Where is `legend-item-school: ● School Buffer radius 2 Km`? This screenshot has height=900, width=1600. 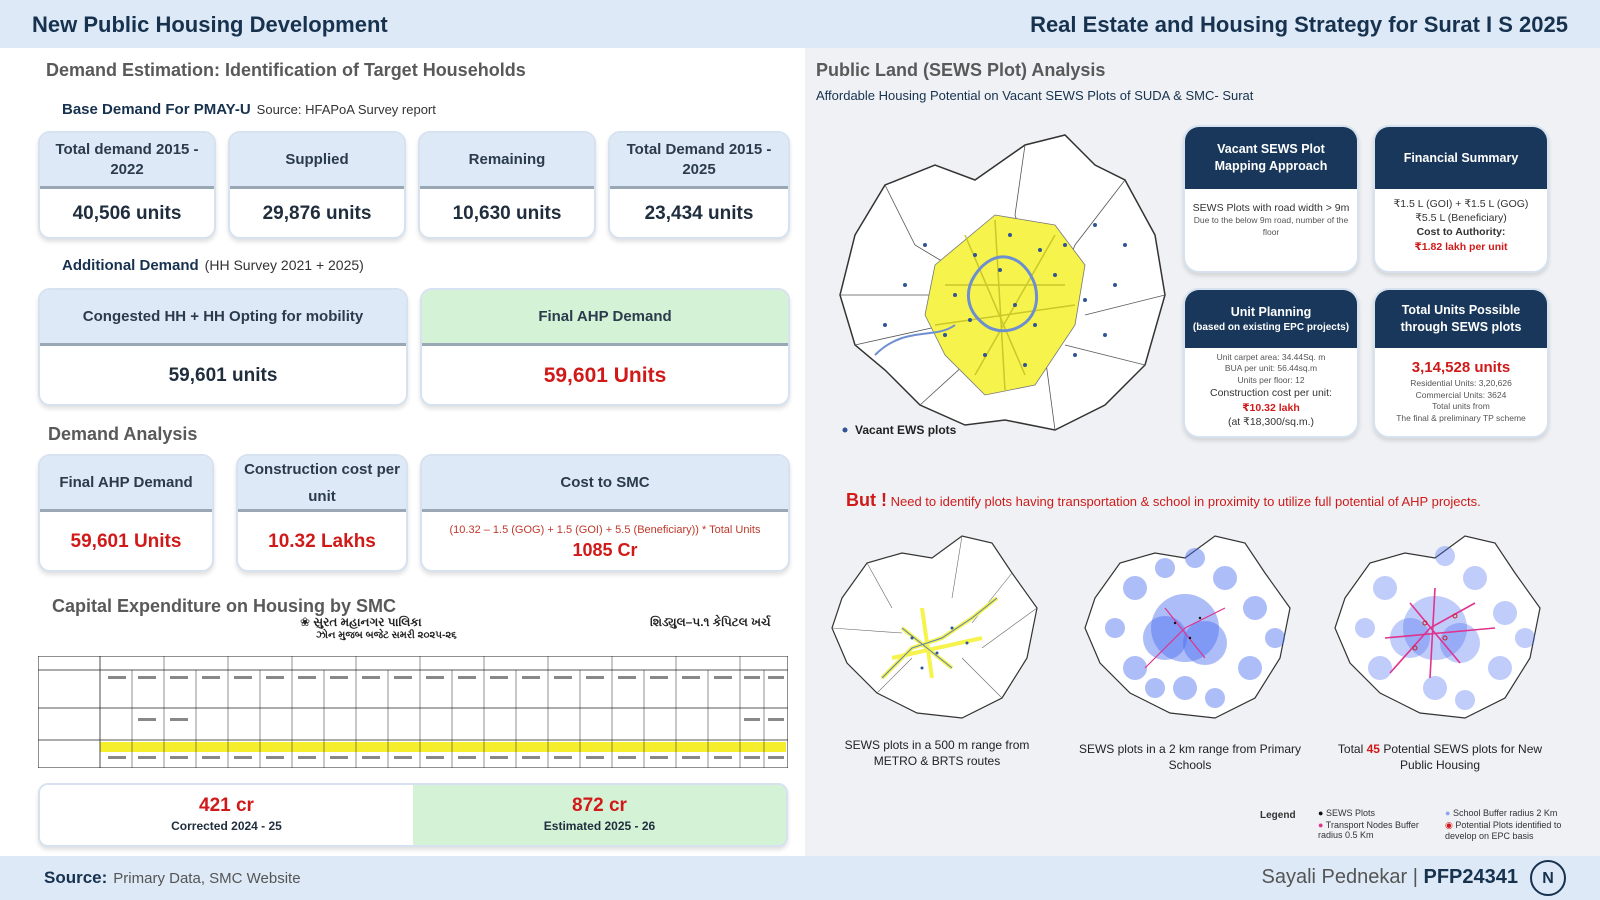 legend-item-school: ● School Buffer radius 2 Km is located at coordinates (1501, 813).